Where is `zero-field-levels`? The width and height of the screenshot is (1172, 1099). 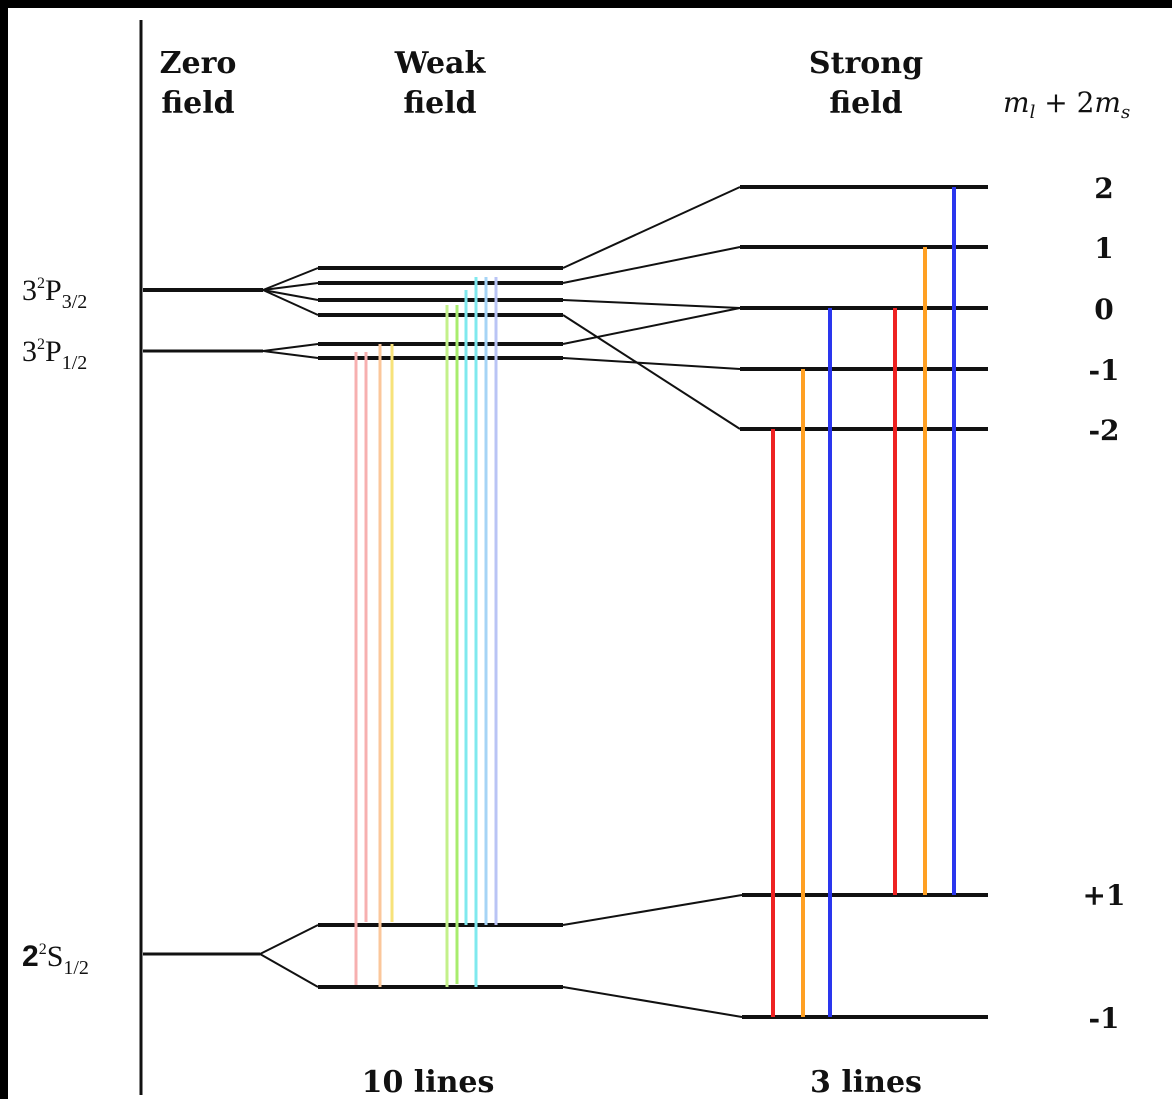 zero-field-levels is located at coordinates (203, 622).